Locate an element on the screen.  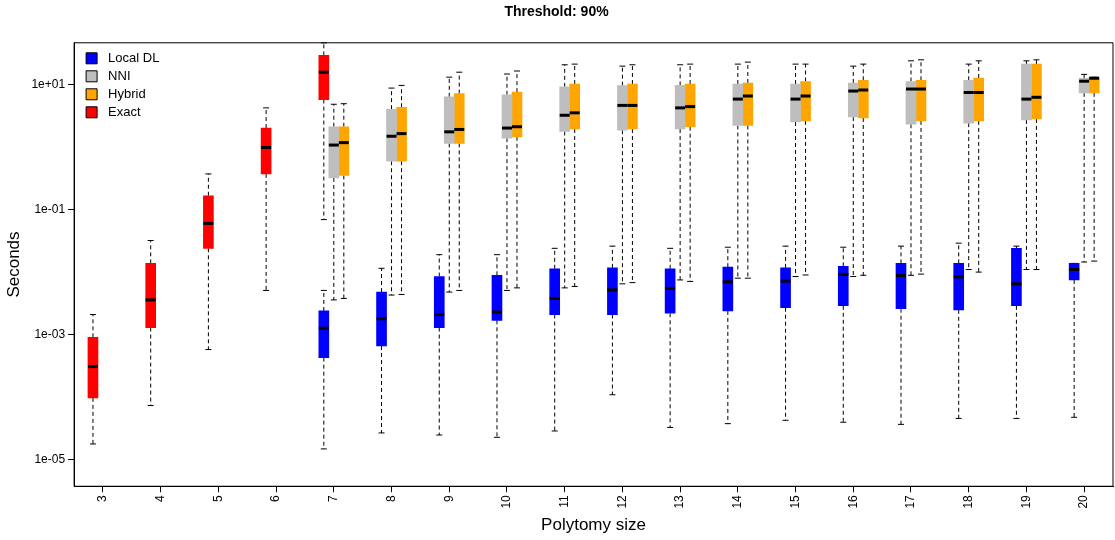
x-tick-label: 4 is located at coordinates (159, 498).